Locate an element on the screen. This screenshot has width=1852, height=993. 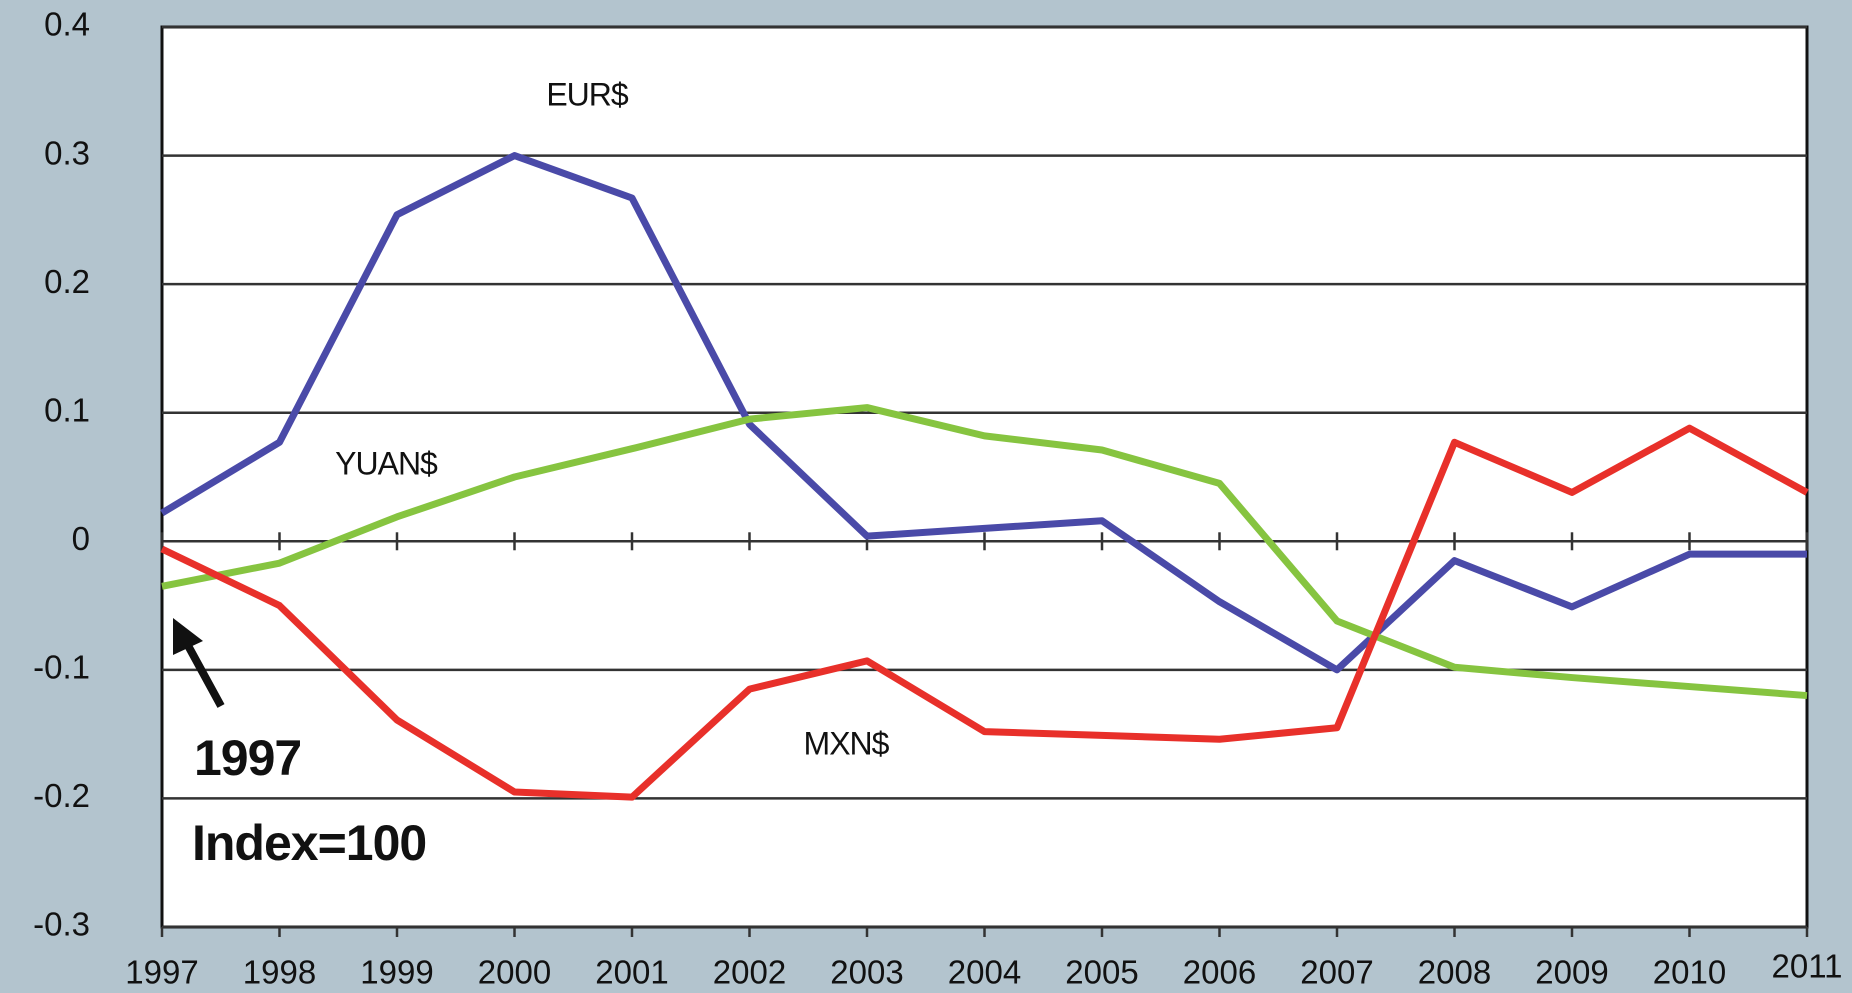
x-tick-label: 2011 is located at coordinates (1807, 966).